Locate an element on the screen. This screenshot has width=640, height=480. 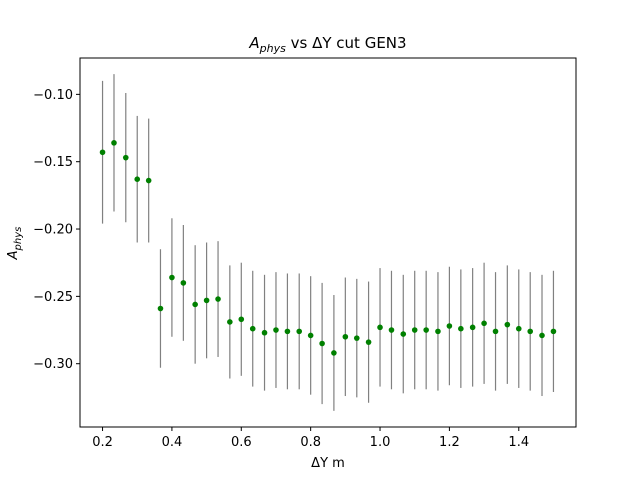
x-tick-label: 0.2 is located at coordinates (102, 442).